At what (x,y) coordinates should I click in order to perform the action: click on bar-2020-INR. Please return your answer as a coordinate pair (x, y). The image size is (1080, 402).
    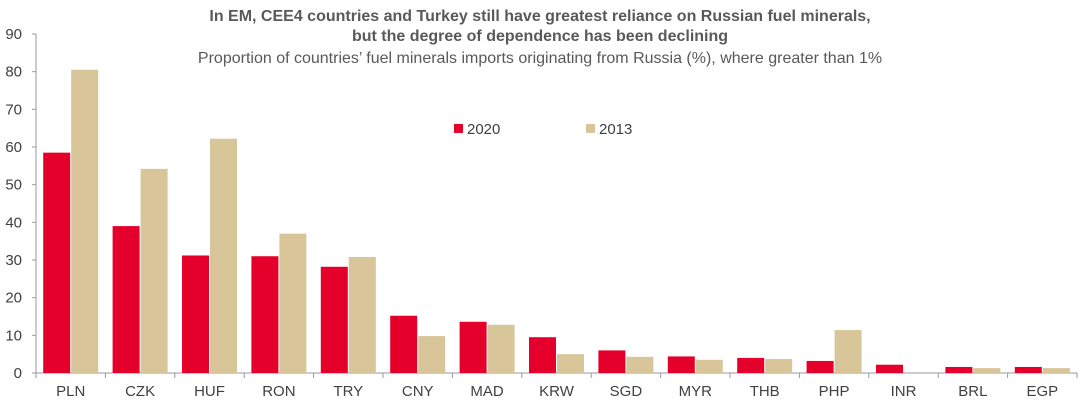
    Looking at the image, I should click on (889, 368).